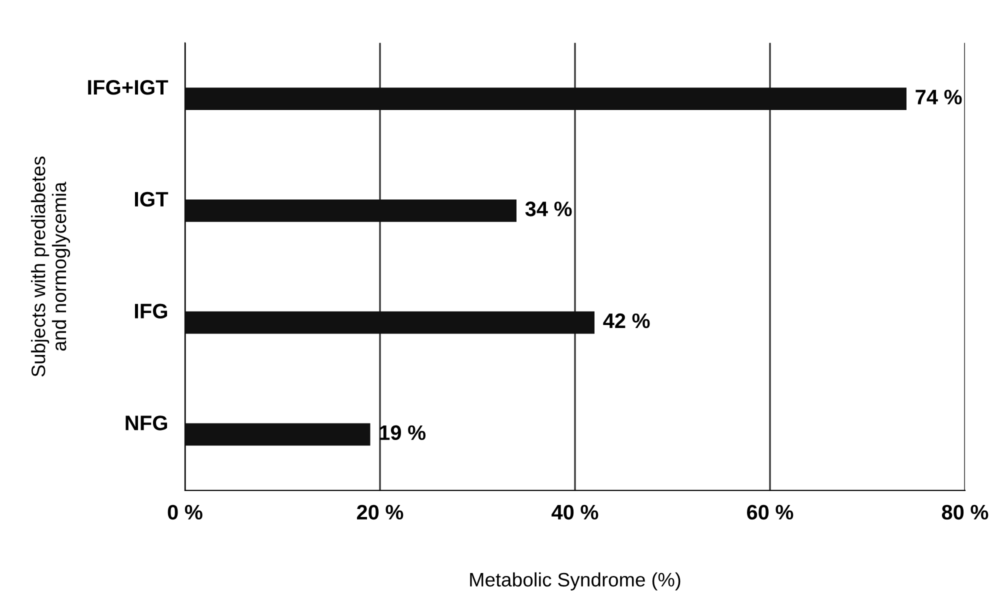 The image size is (1000, 613). I want to click on data-label: 74 %, so click(939, 97).